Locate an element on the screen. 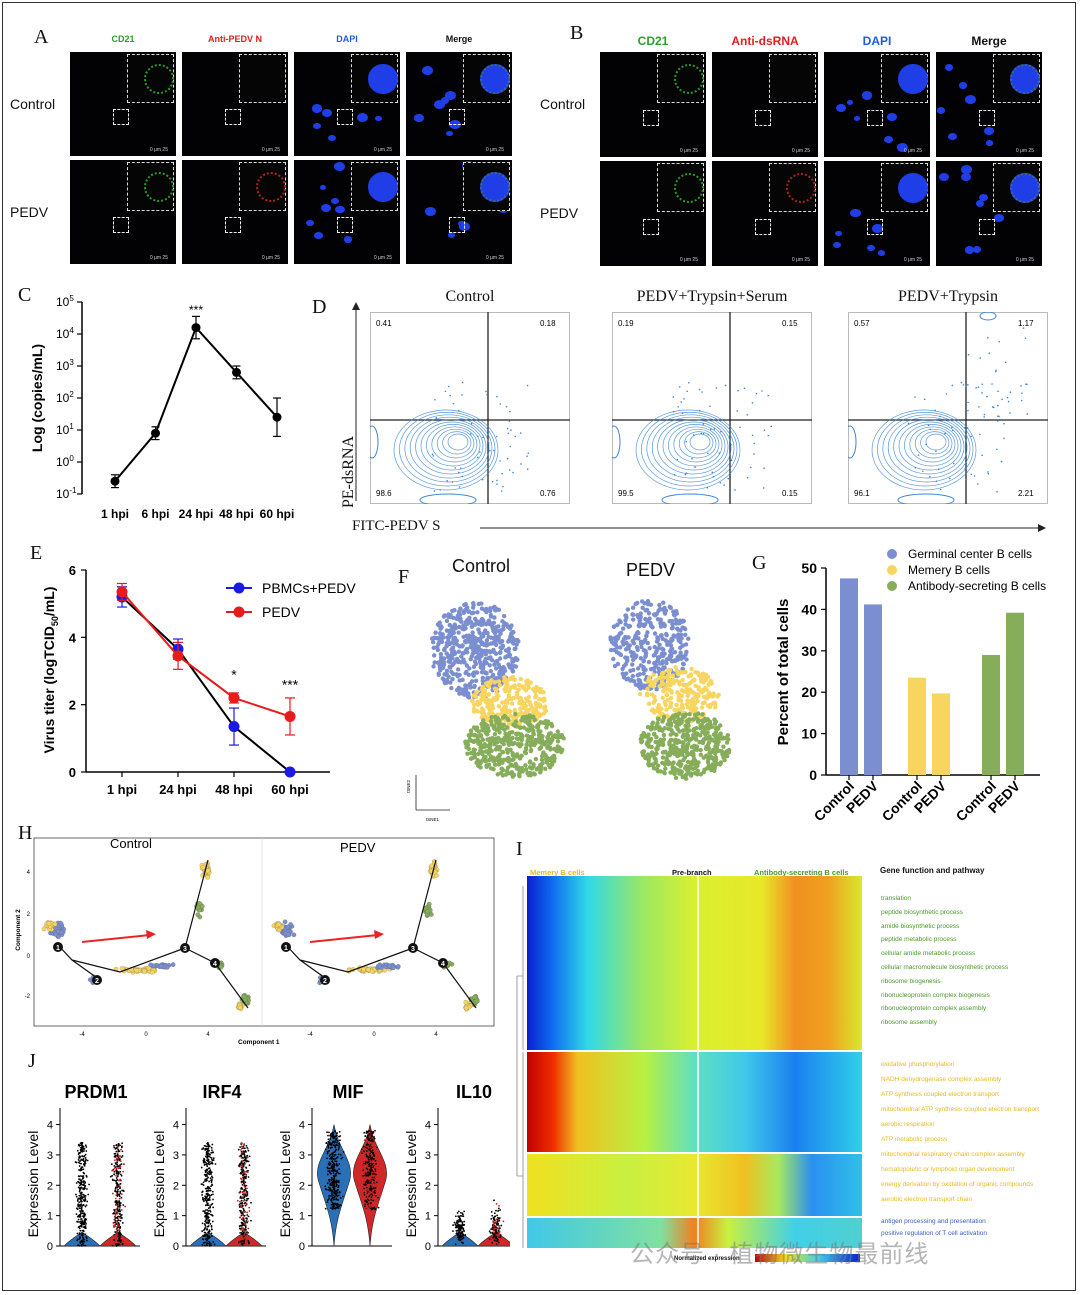 Image resolution: width=1080 pixels, height=1295 pixels. panel-c-letter: C is located at coordinates (25, 295).